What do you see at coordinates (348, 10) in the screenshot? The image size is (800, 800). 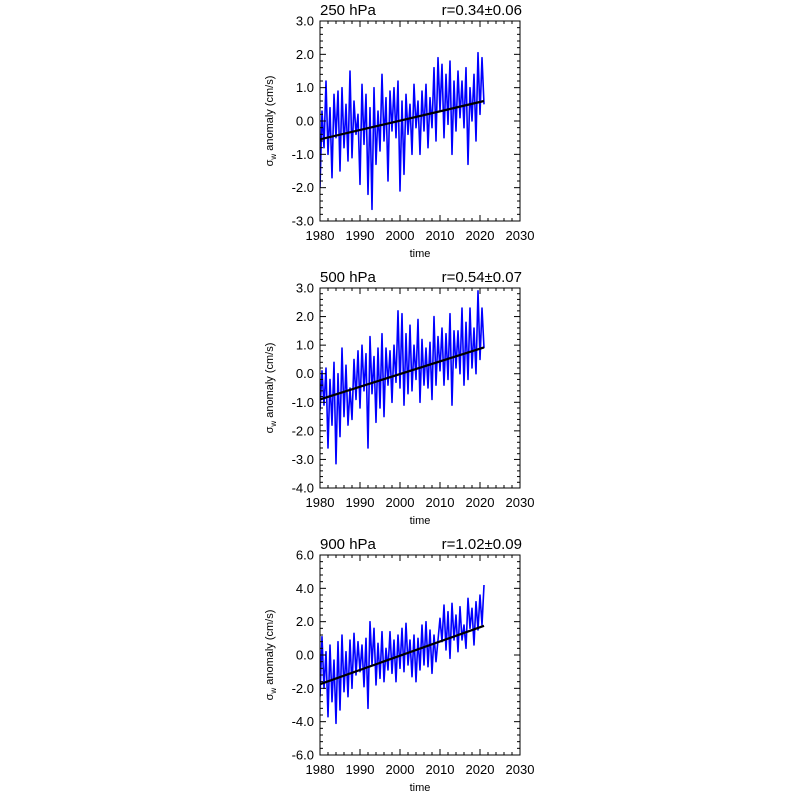 I see `panel-title: 250 hPa` at bounding box center [348, 10].